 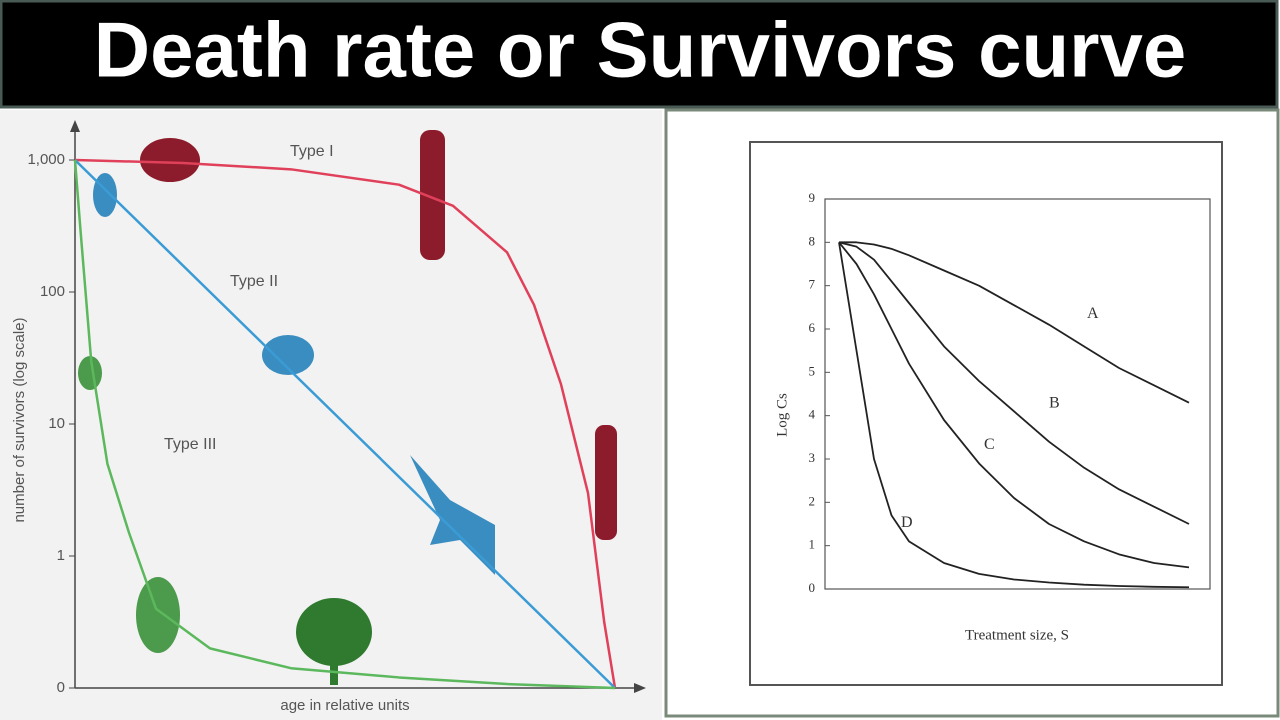 What do you see at coordinates (1054, 402) in the screenshot?
I see `series-label: B` at bounding box center [1054, 402].